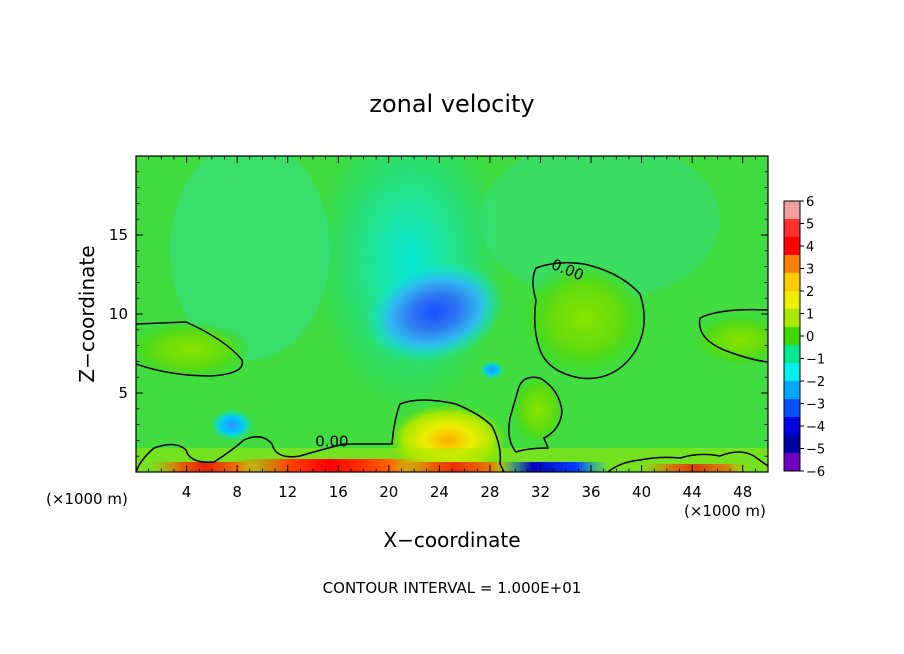  Describe the element at coordinates (451, 104) in the screenshot. I see `chart-title: zonal velocity` at that location.